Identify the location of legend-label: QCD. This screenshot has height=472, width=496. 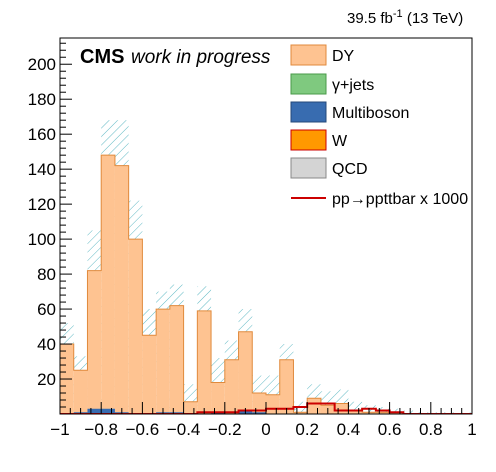
(350, 169).